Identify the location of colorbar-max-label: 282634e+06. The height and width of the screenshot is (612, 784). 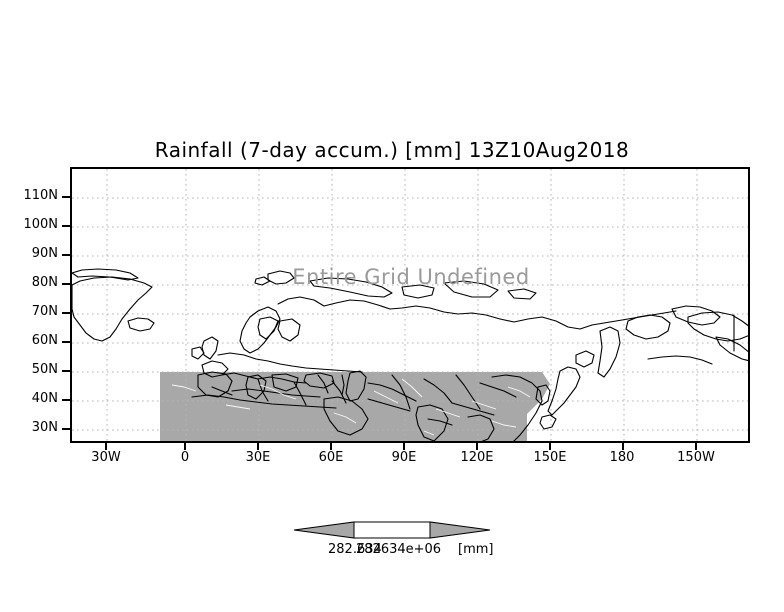
(399, 549).